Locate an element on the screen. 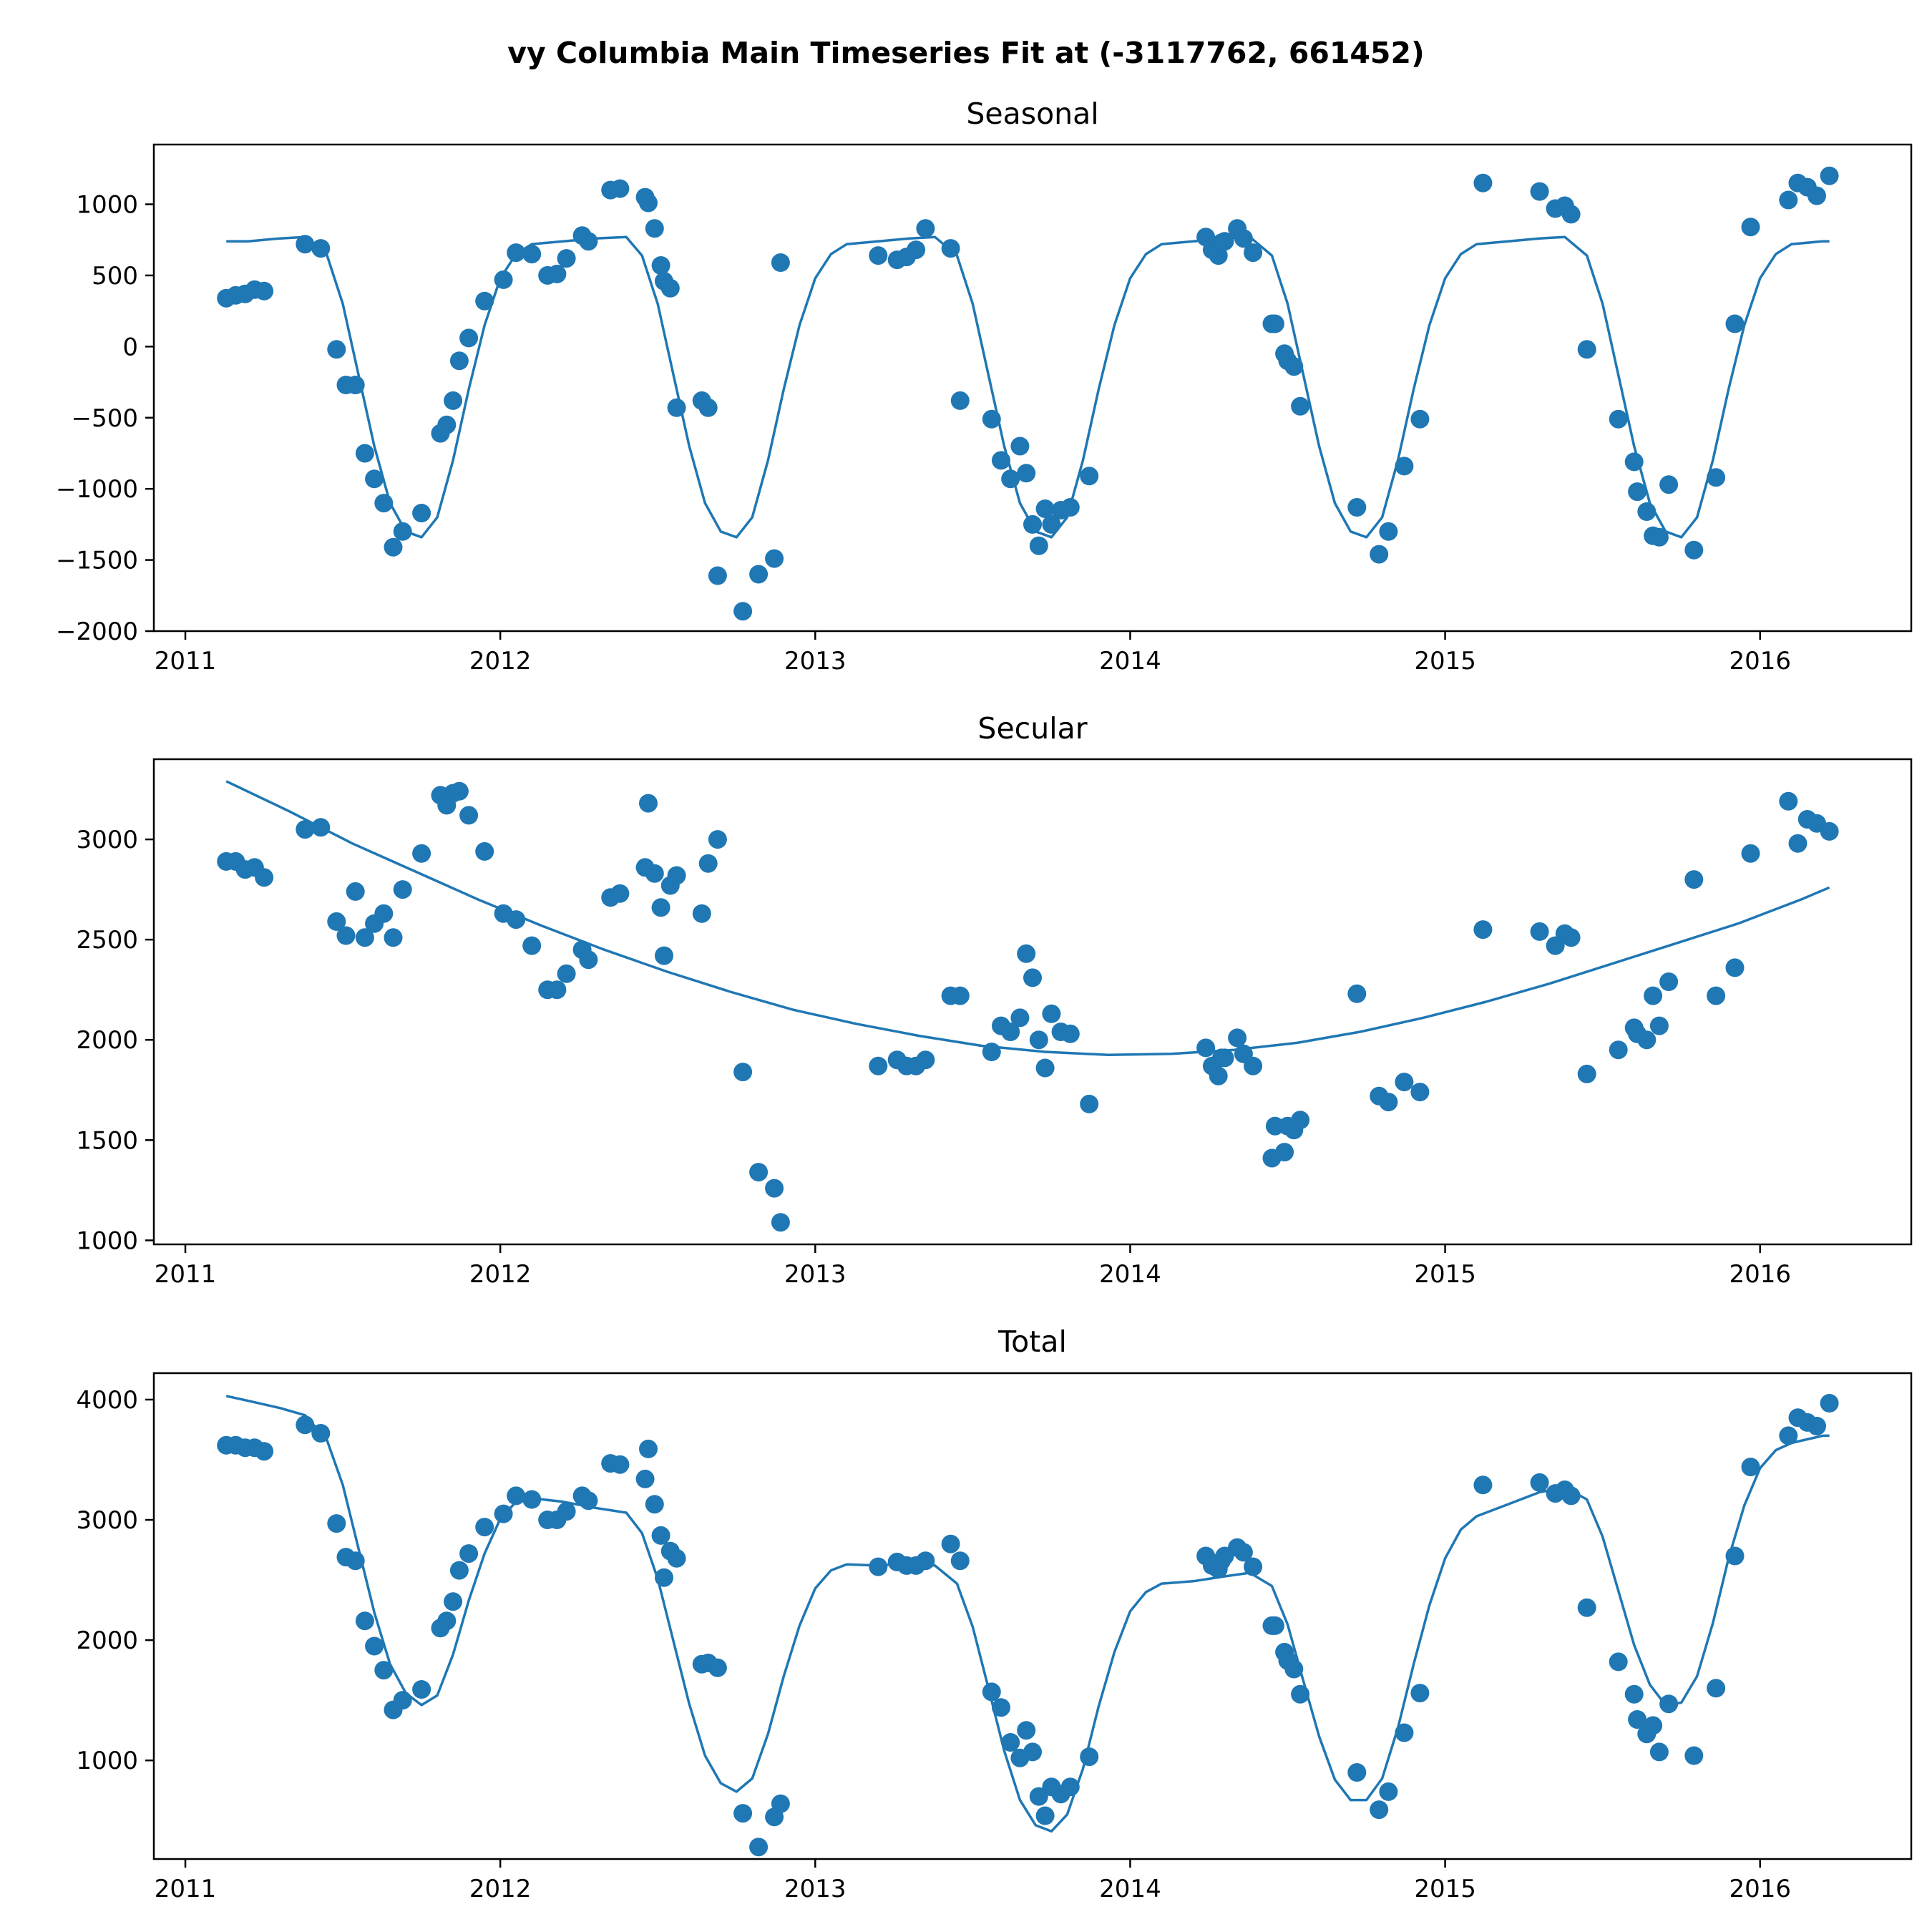 This screenshot has height=1932, width=1932. y-tick-label-secular-4: 3000 is located at coordinates (107, 840).